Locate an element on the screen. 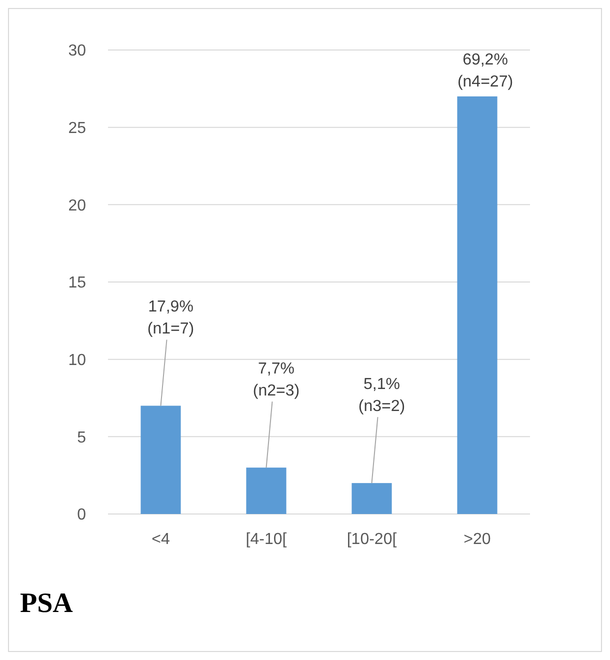 The width and height of the screenshot is (610, 660). x-tick-label: [10-20[ is located at coordinates (372, 539).